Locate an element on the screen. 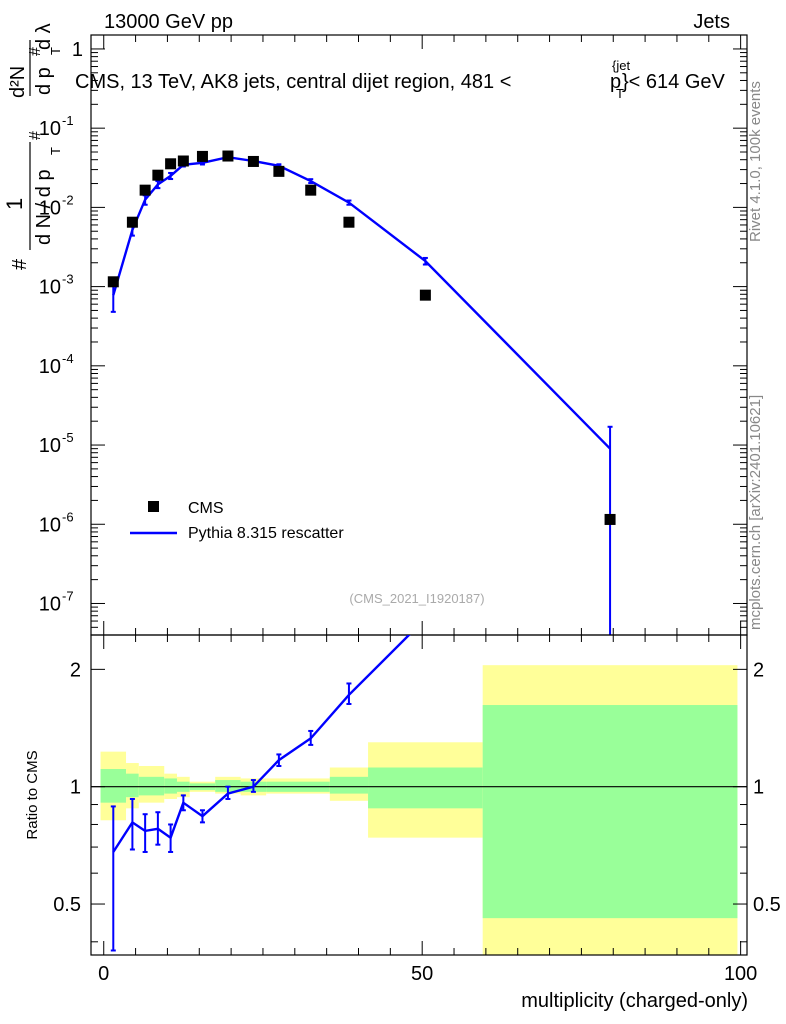  main-y-tick-label: 1 is located at coordinates (77, 50).